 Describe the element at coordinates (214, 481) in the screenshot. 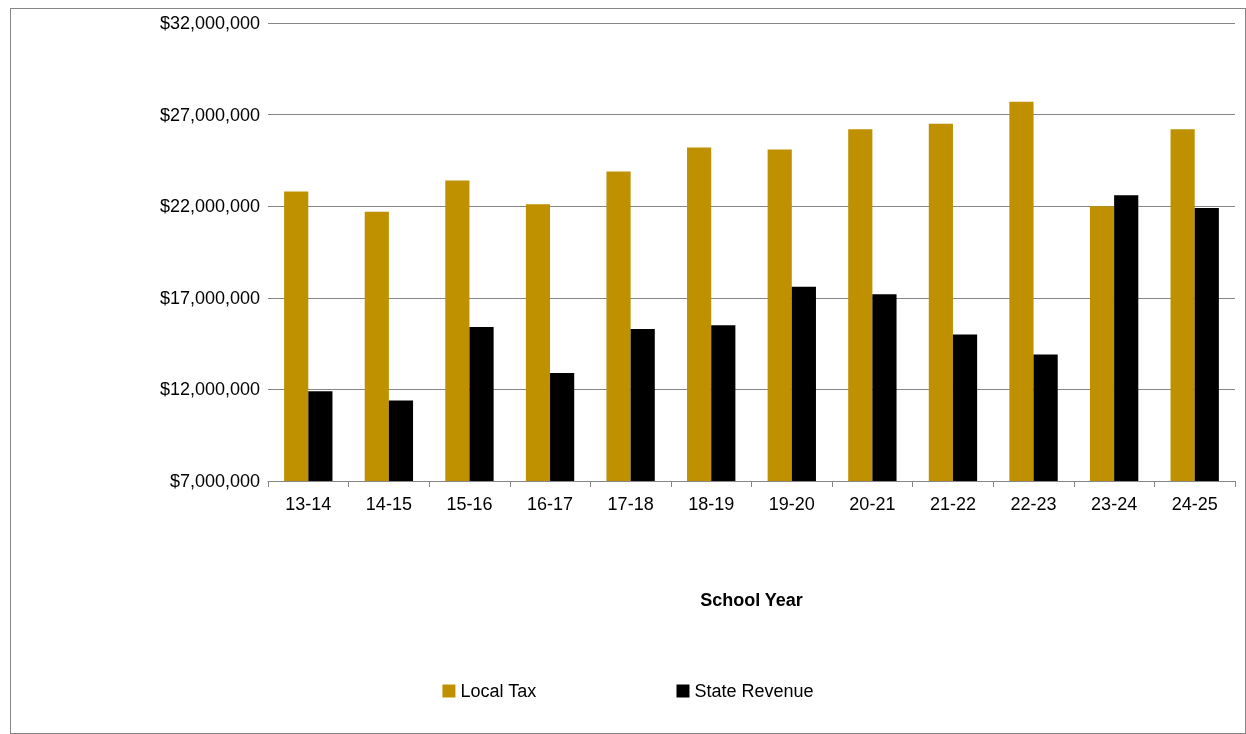

I see `y-tick-label: $7,000,000` at that location.